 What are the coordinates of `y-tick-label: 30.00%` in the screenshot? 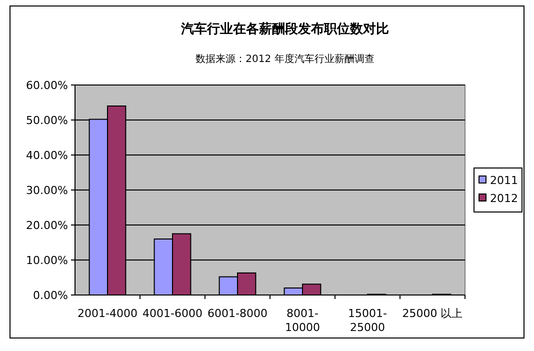 It's located at (47, 190).